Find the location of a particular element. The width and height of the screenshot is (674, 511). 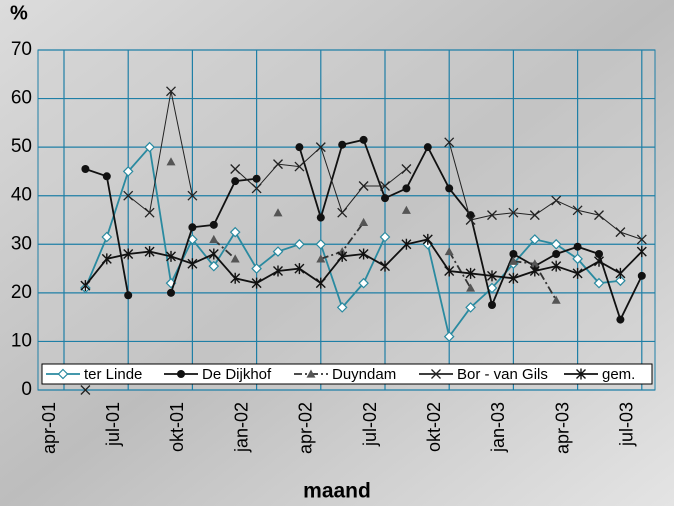

y-tick-label: 30 is located at coordinates (21, 243).